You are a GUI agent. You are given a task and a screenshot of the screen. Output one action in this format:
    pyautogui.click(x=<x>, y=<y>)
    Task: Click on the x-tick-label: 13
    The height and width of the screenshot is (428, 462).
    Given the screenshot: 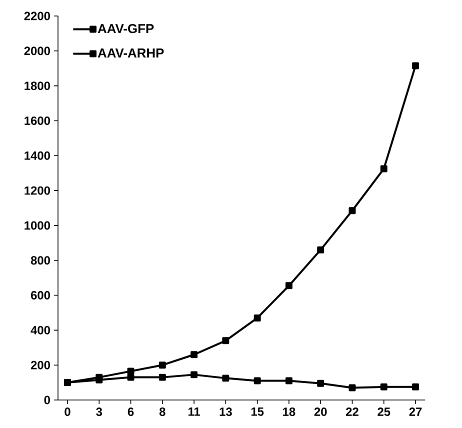 What is the action you would take?
    pyautogui.click(x=226, y=412)
    